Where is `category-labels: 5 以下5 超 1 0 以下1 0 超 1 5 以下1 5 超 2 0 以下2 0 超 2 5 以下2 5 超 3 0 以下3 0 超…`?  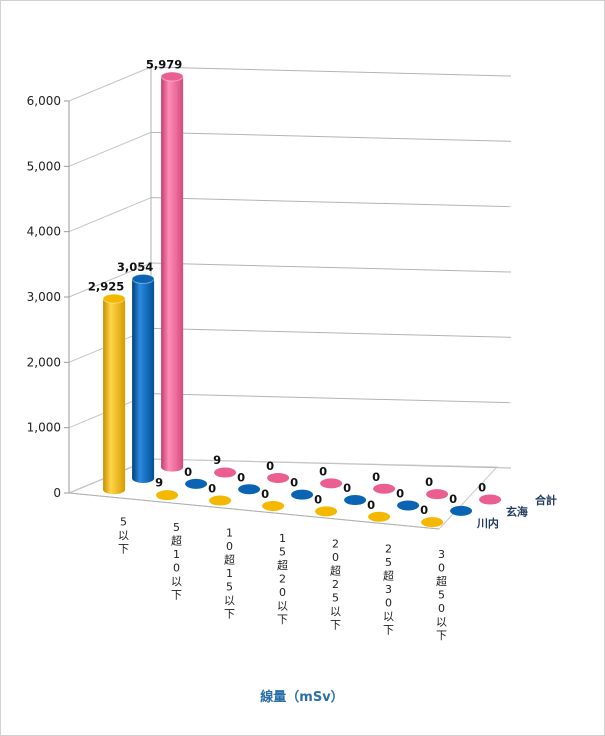 category-labels: 5 以下5 超 1 0 以下1 0 超 1 5 以下1 5 超 2 0 以下2 0 超 2 5 以下2 5 超 3 0 以下3 0 超… is located at coordinates (282, 579).